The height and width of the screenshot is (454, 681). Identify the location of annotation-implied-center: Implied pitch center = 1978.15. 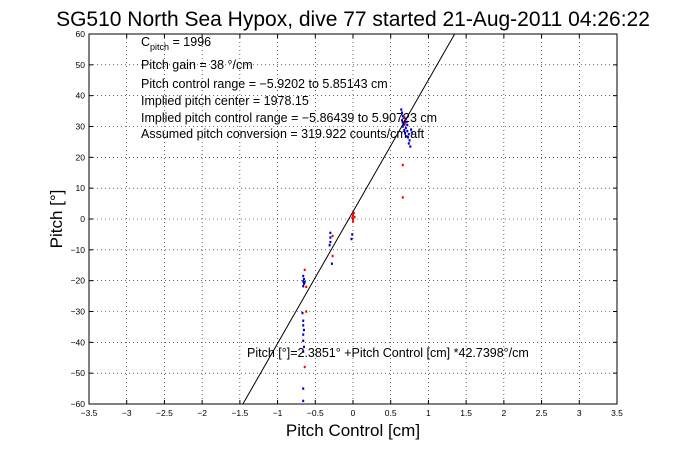
(225, 101).